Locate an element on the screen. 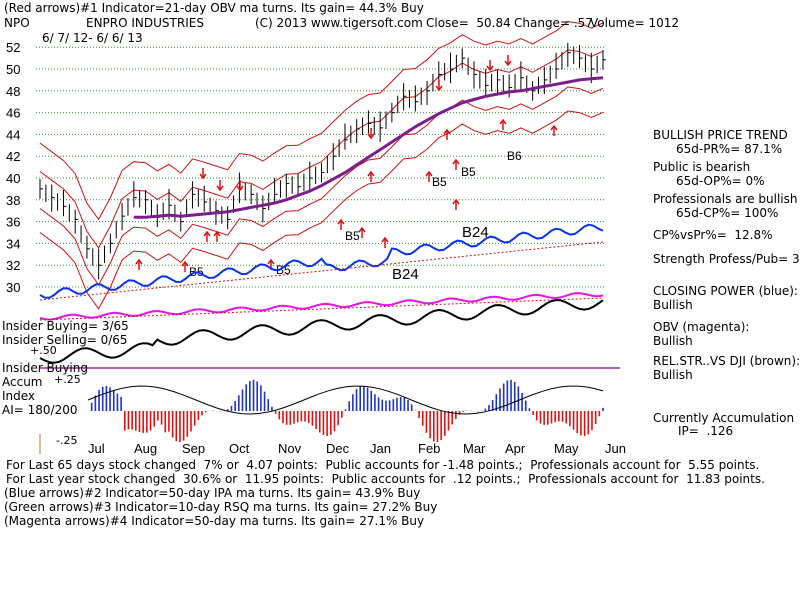 This screenshot has height=600, width=800. volume-value: Volume= 1012 is located at coordinates (635, 23).